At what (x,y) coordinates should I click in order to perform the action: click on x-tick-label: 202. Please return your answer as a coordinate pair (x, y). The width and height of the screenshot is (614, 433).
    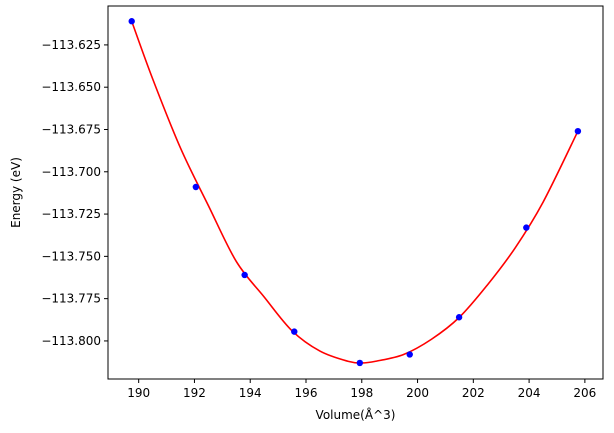
    Looking at the image, I should click on (473, 393).